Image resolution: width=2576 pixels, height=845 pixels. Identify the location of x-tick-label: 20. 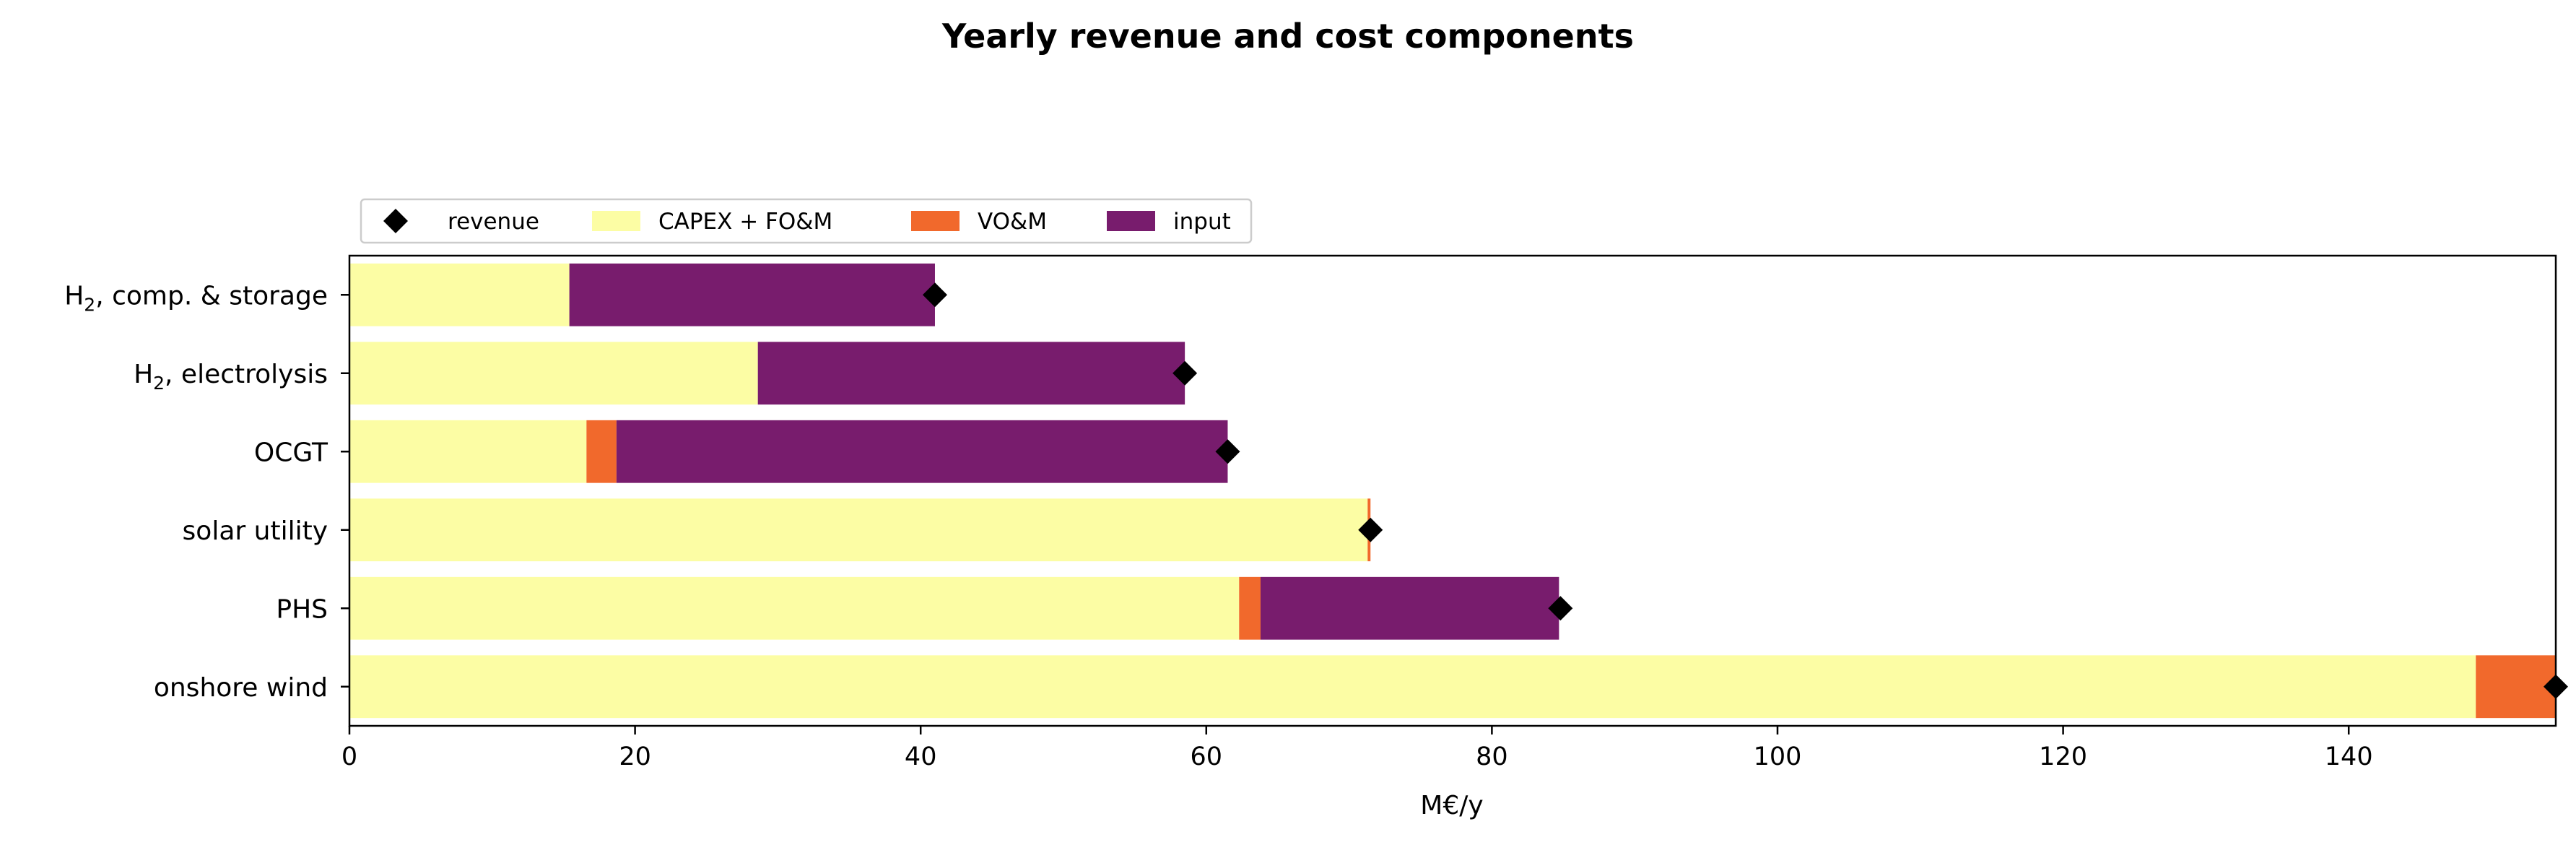
(635, 756).